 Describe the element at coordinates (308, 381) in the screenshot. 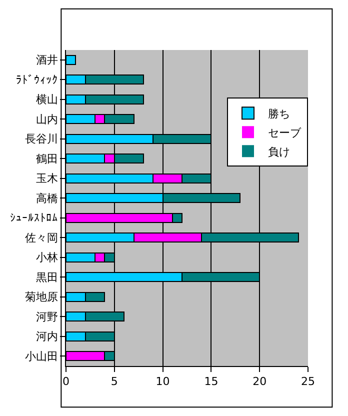

I see `x-tick-label: 25` at that location.